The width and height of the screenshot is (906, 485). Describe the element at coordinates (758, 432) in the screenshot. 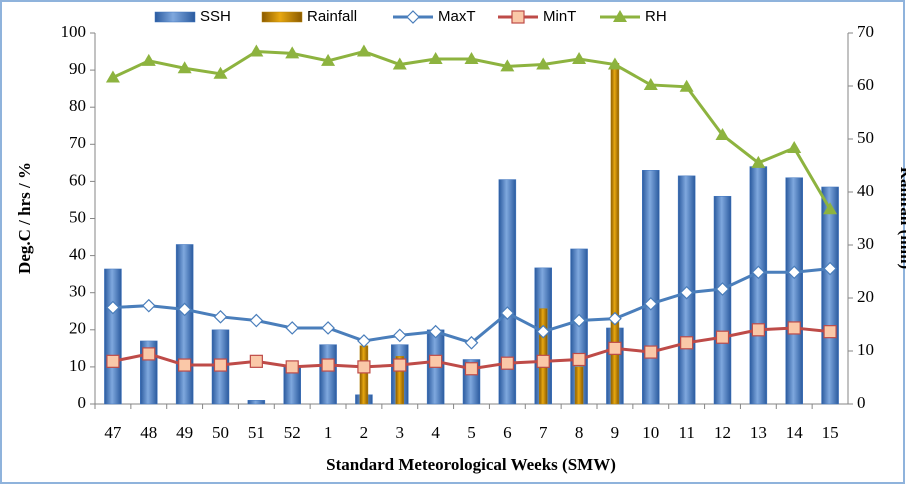

I see `x-tick-label: 13` at that location.